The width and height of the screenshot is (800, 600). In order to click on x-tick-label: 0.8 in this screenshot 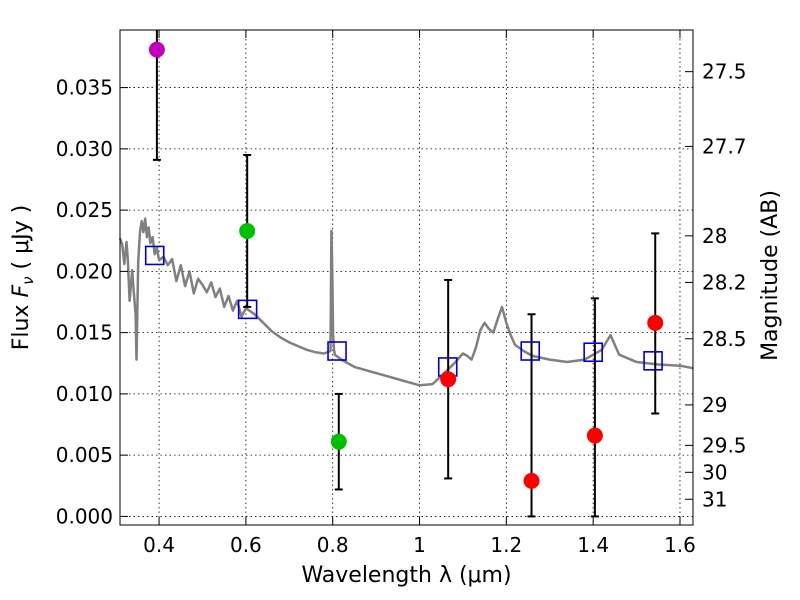, I will do `click(333, 545)`.